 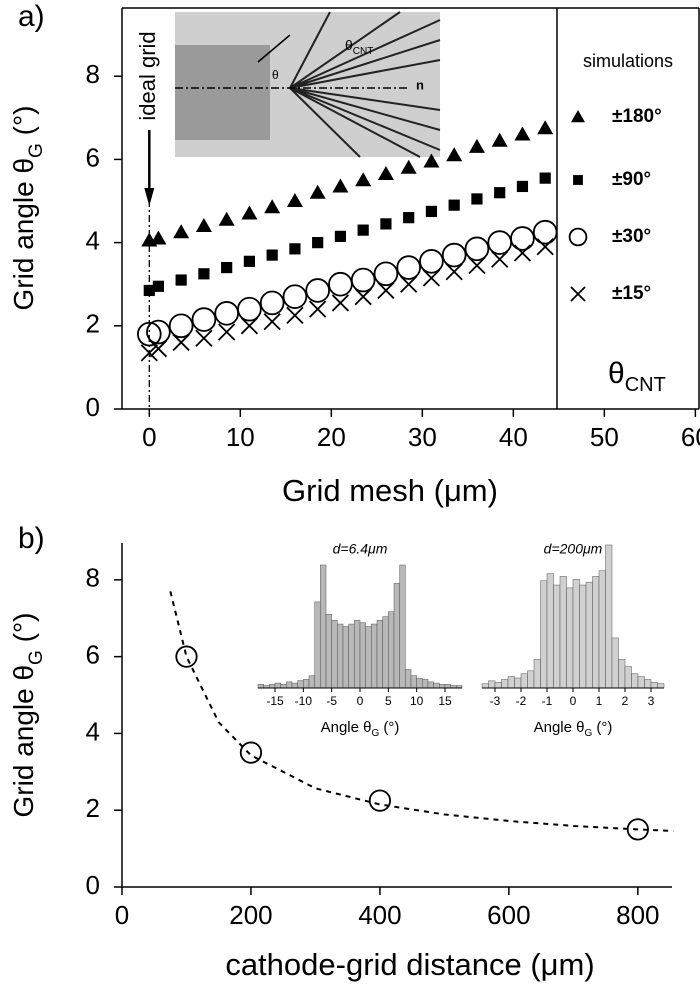 I want to click on label-part: θ, so click(x=349, y=45).